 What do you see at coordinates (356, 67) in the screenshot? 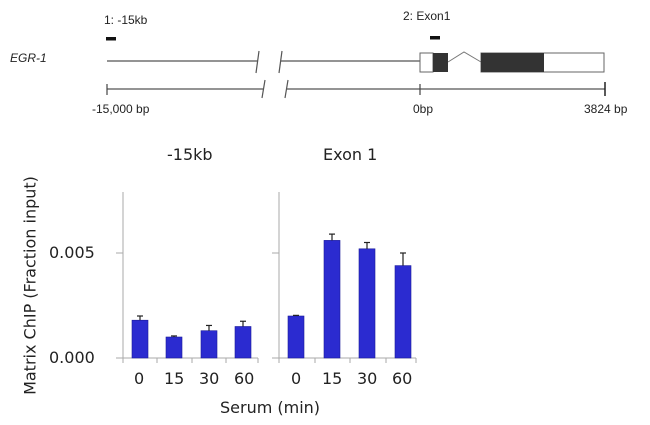
I see `gene-structure-graphic` at bounding box center [356, 67].